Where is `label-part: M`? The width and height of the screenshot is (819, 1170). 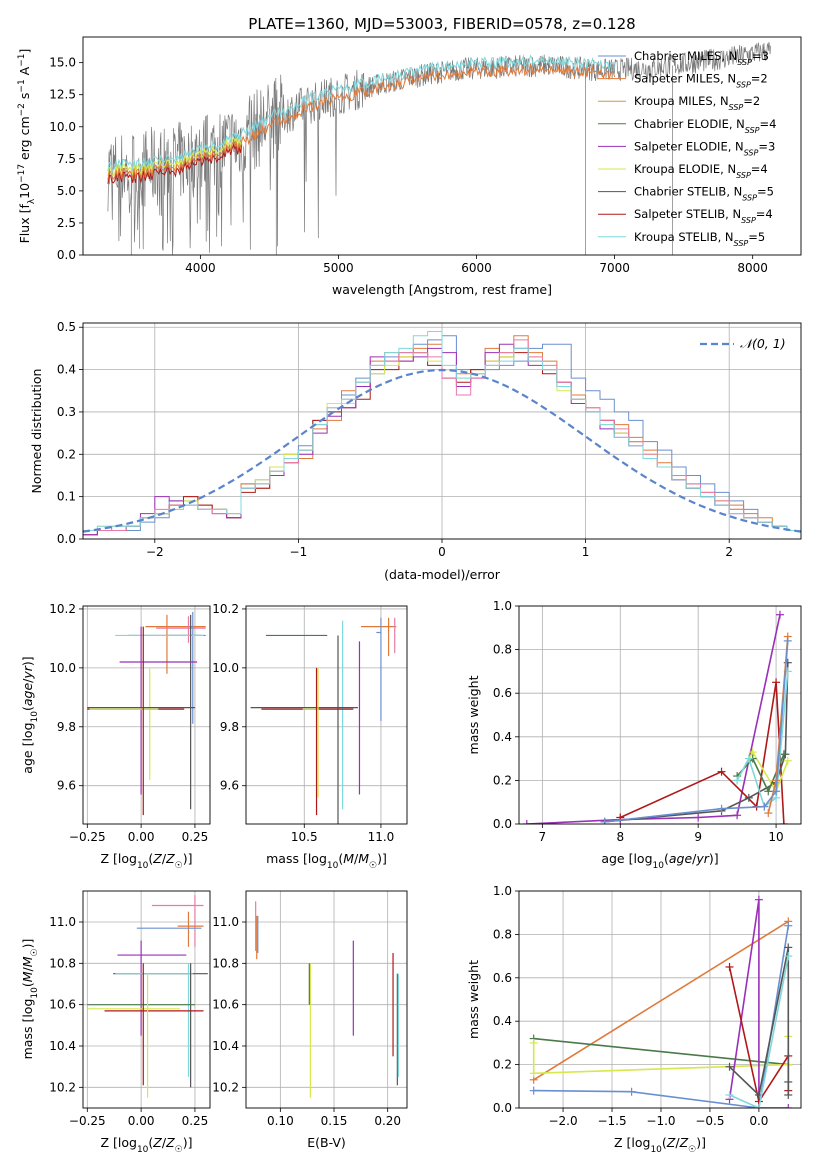 label-part: M is located at coordinates (27, 976).